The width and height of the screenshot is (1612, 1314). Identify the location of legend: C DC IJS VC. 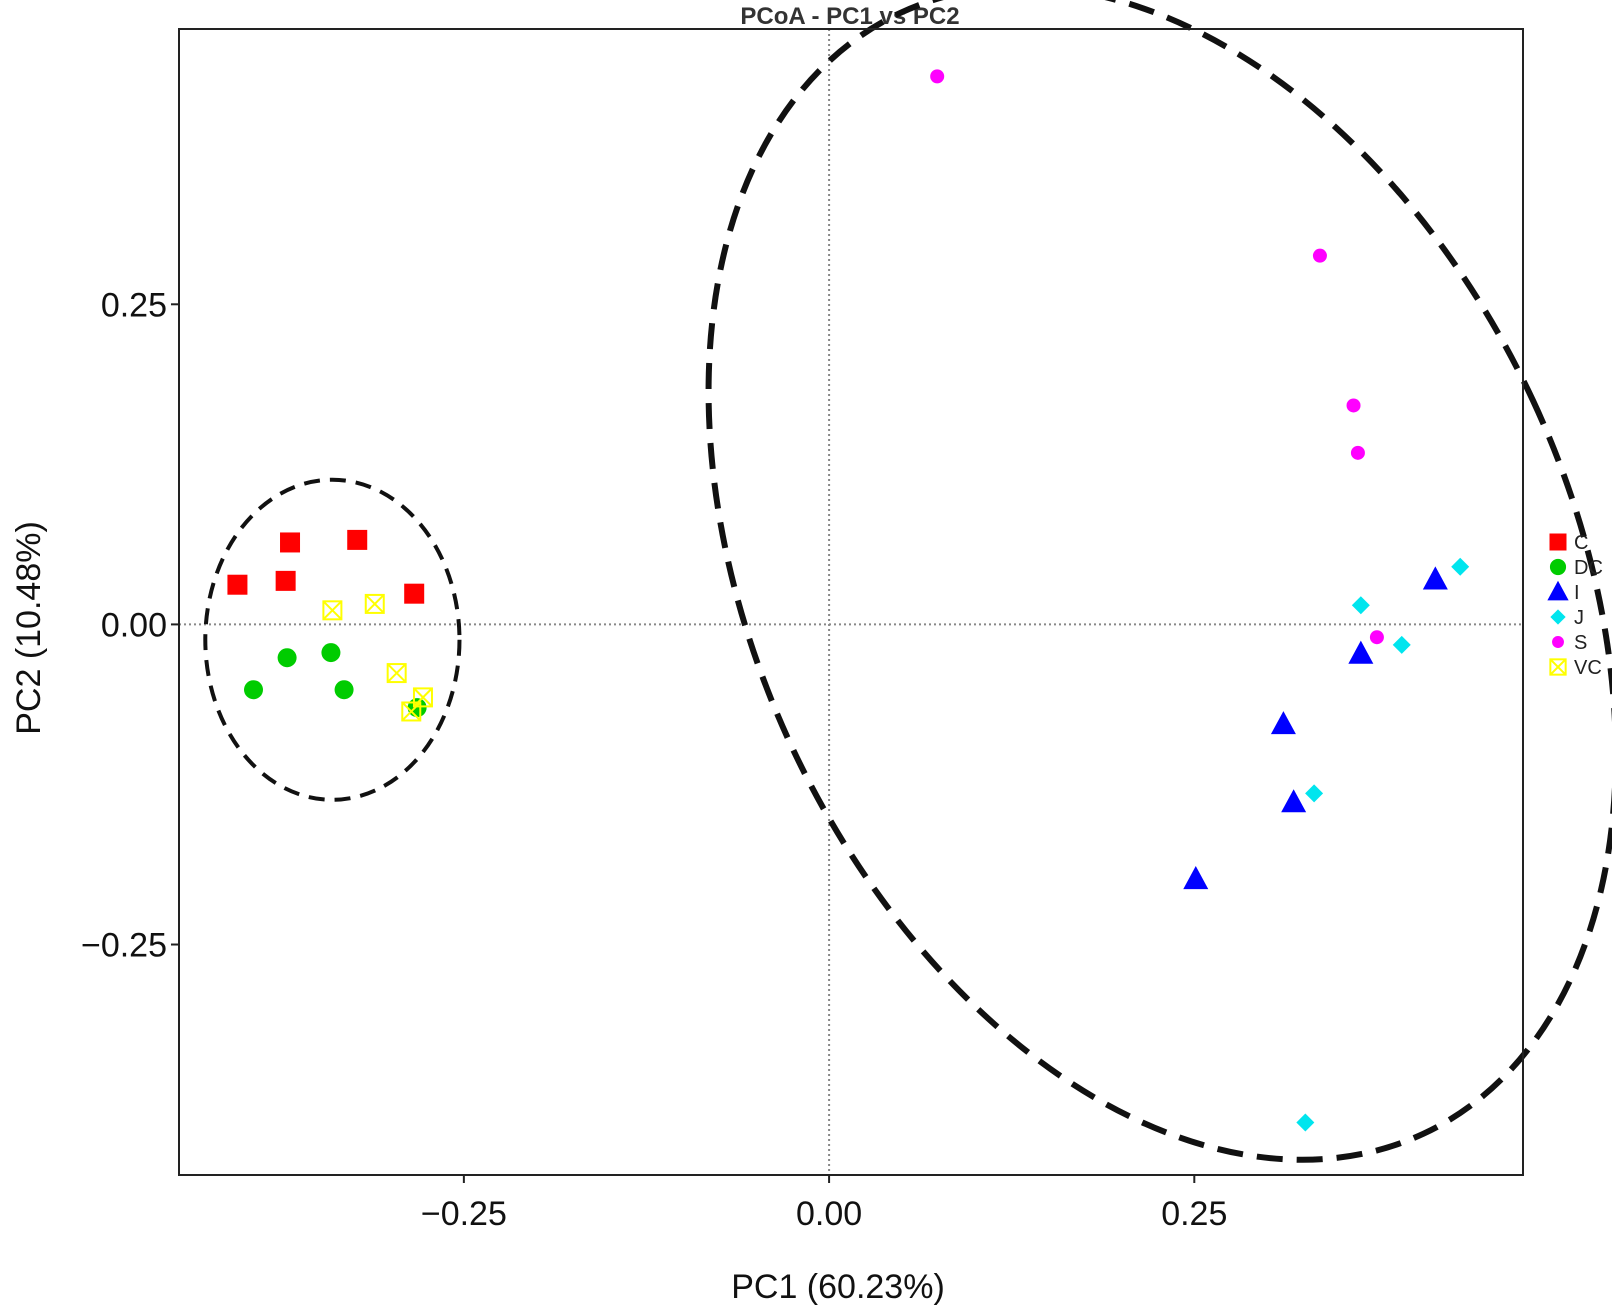
(1575, 605).